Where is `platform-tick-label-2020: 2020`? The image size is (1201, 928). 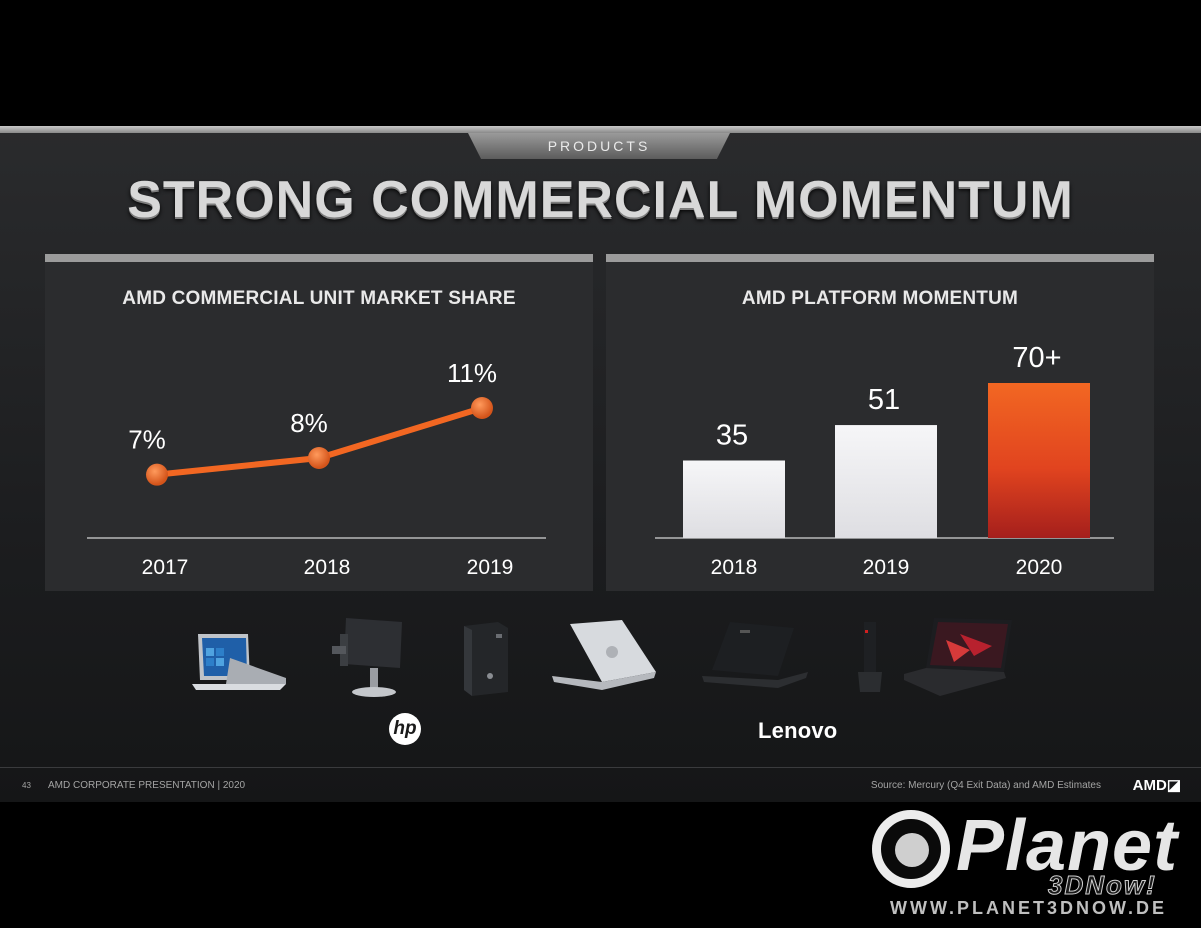
platform-tick-label-2020: 2020 is located at coordinates (1039, 567).